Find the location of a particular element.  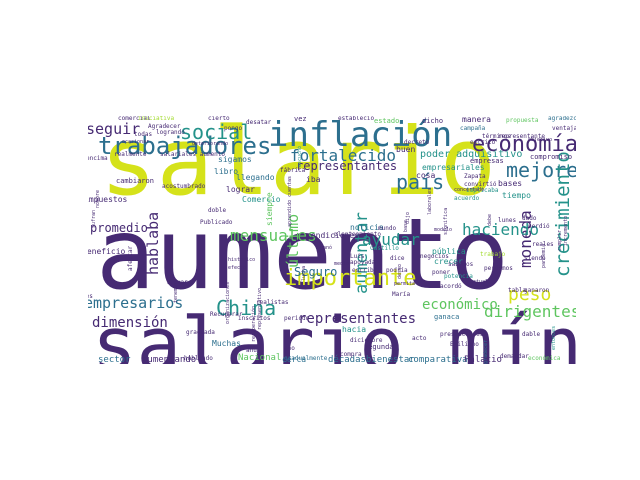

word-ayudar: ayudar is located at coordinates (391, 239).